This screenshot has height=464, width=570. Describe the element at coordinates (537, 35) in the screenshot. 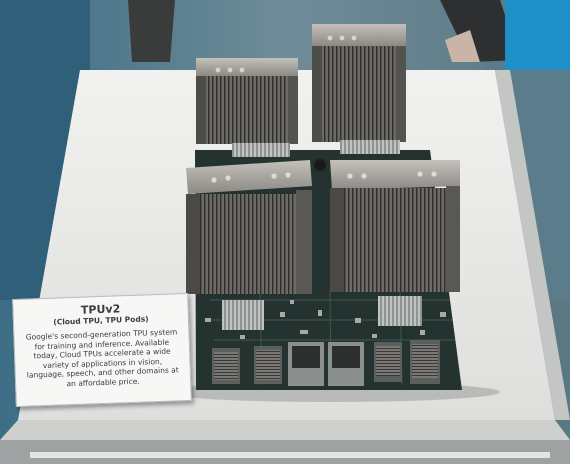

I see `blue-banner` at that location.